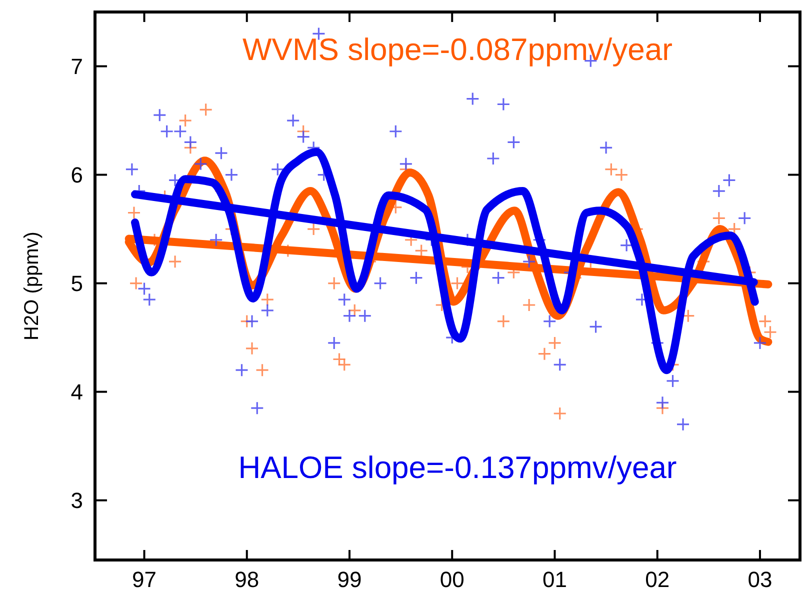  I want to click on x-tick-label: 03, so click(760, 579).